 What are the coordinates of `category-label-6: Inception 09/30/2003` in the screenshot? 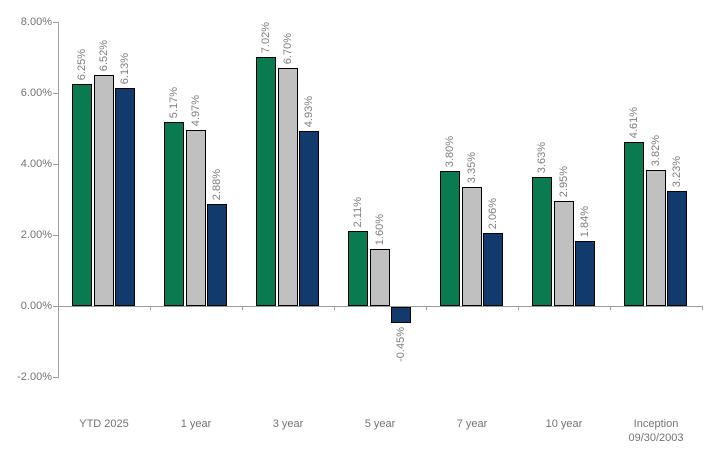 It's located at (656, 431).